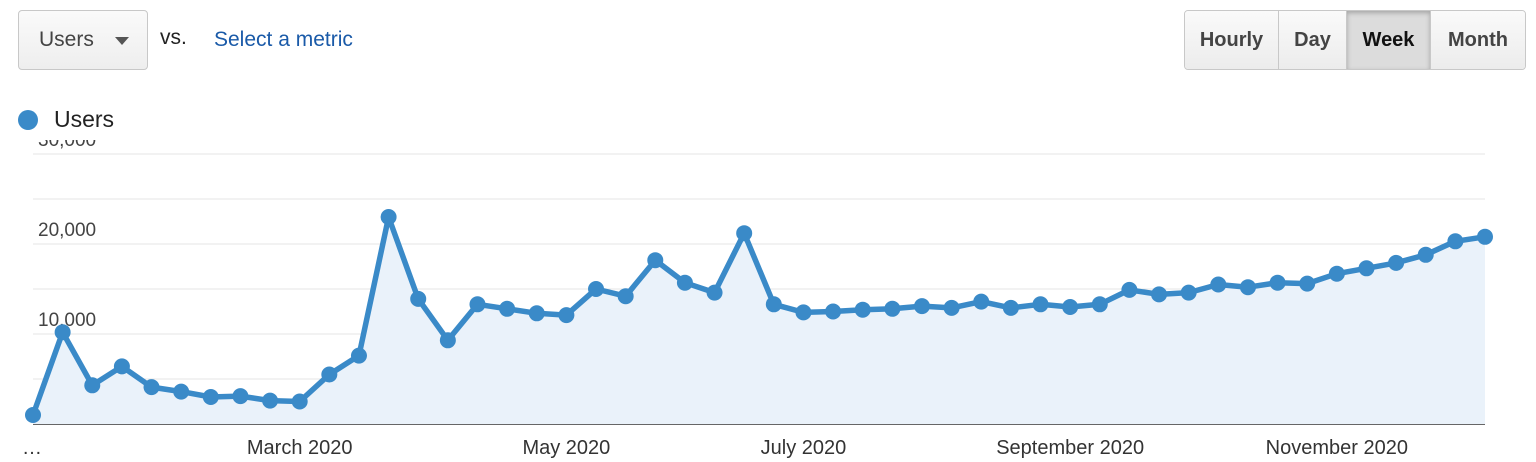 The width and height of the screenshot is (1536, 462). I want to click on month-button: Month, so click(1478, 40).